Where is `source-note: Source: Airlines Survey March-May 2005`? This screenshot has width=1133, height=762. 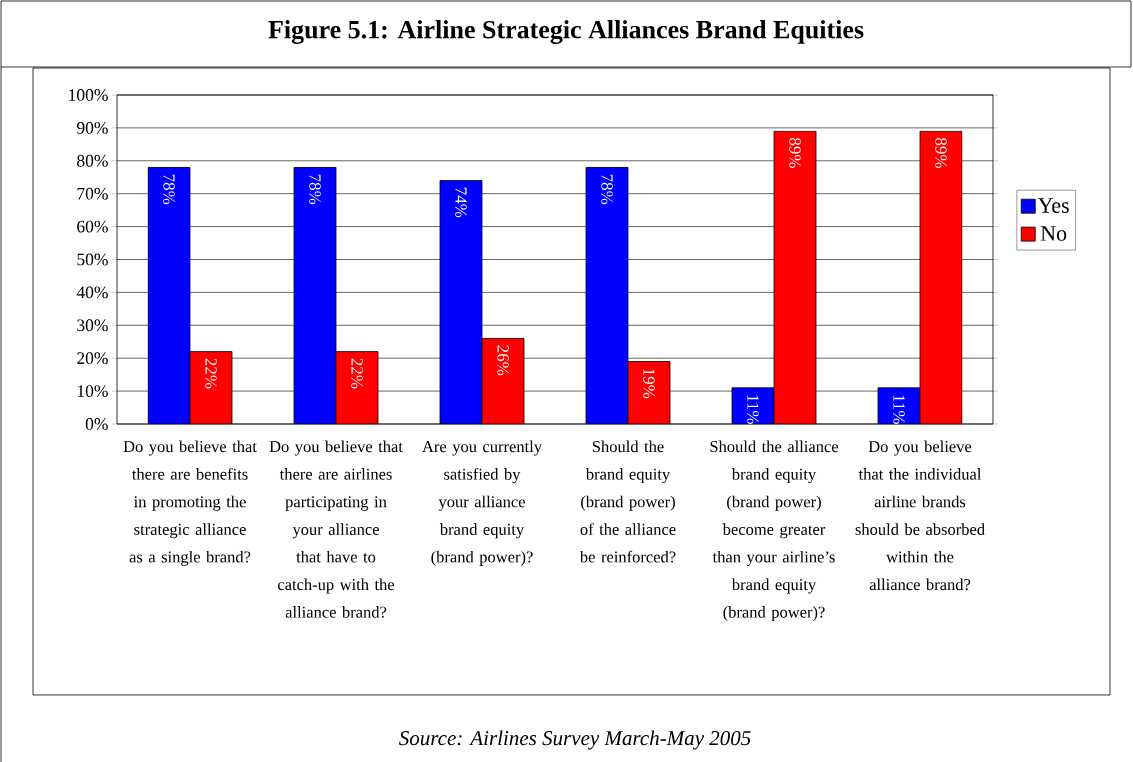 source-note: Source: Airlines Survey March-May 2005 is located at coordinates (575, 740).